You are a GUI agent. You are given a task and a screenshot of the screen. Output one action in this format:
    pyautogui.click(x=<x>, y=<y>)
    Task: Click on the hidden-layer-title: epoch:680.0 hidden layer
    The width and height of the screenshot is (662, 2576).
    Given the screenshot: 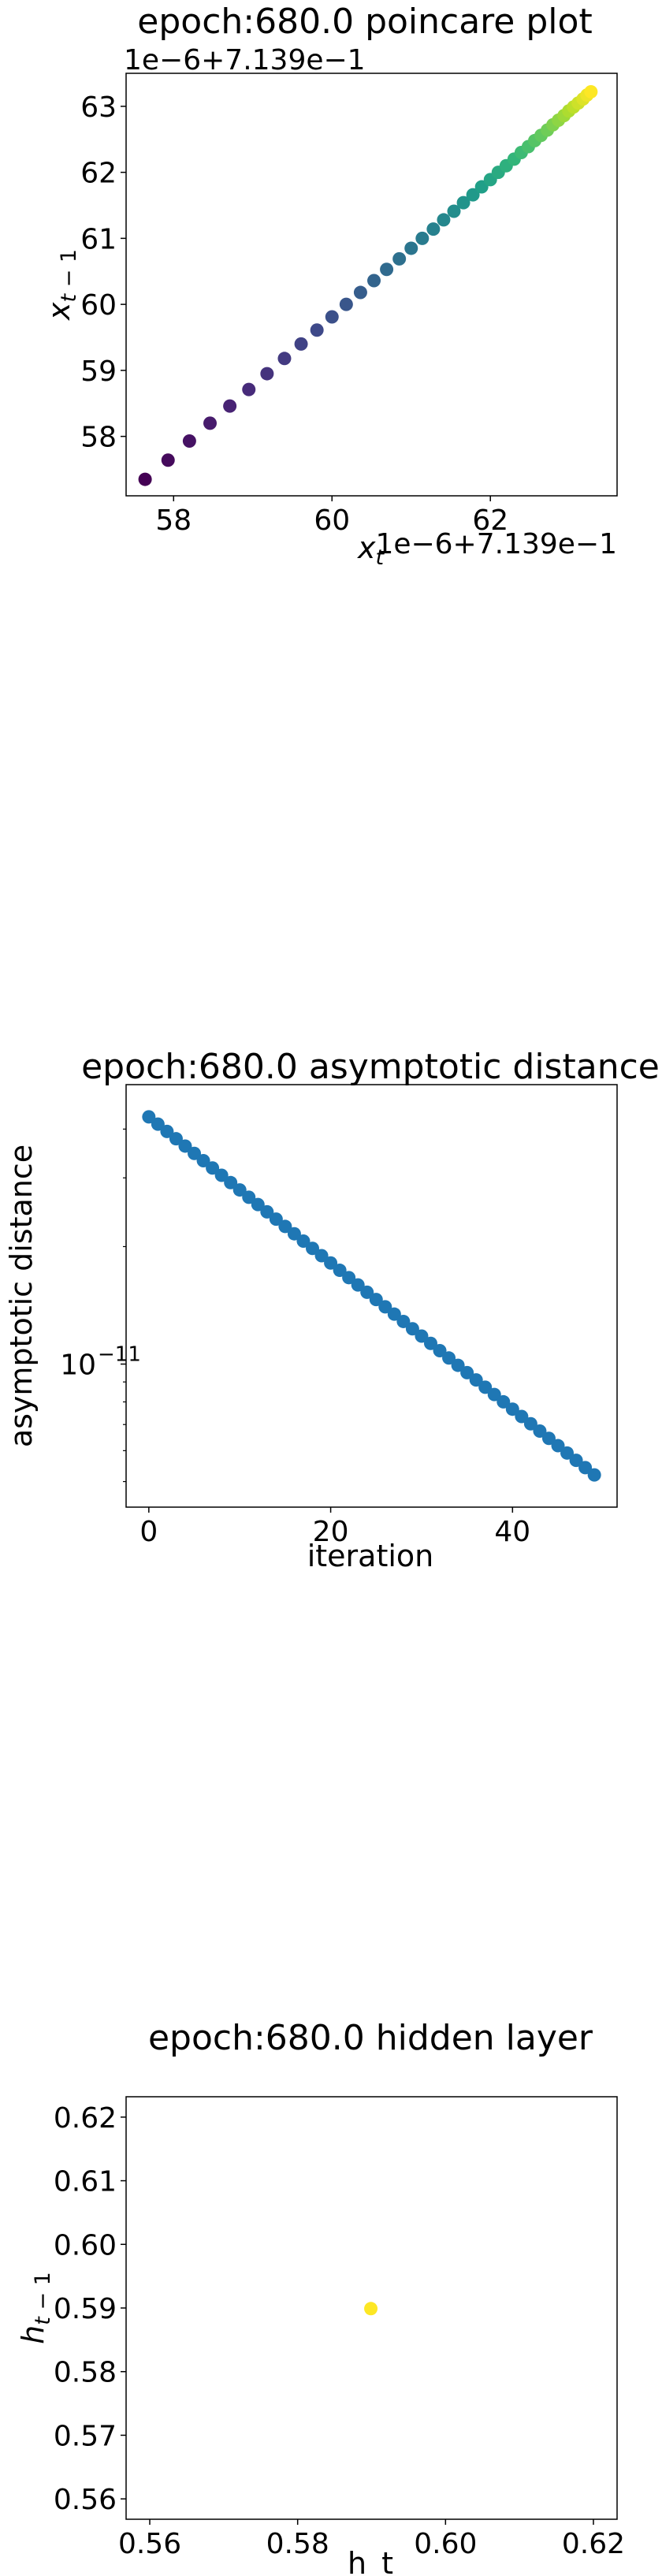 What is the action you would take?
    pyautogui.click(x=371, y=2038)
    